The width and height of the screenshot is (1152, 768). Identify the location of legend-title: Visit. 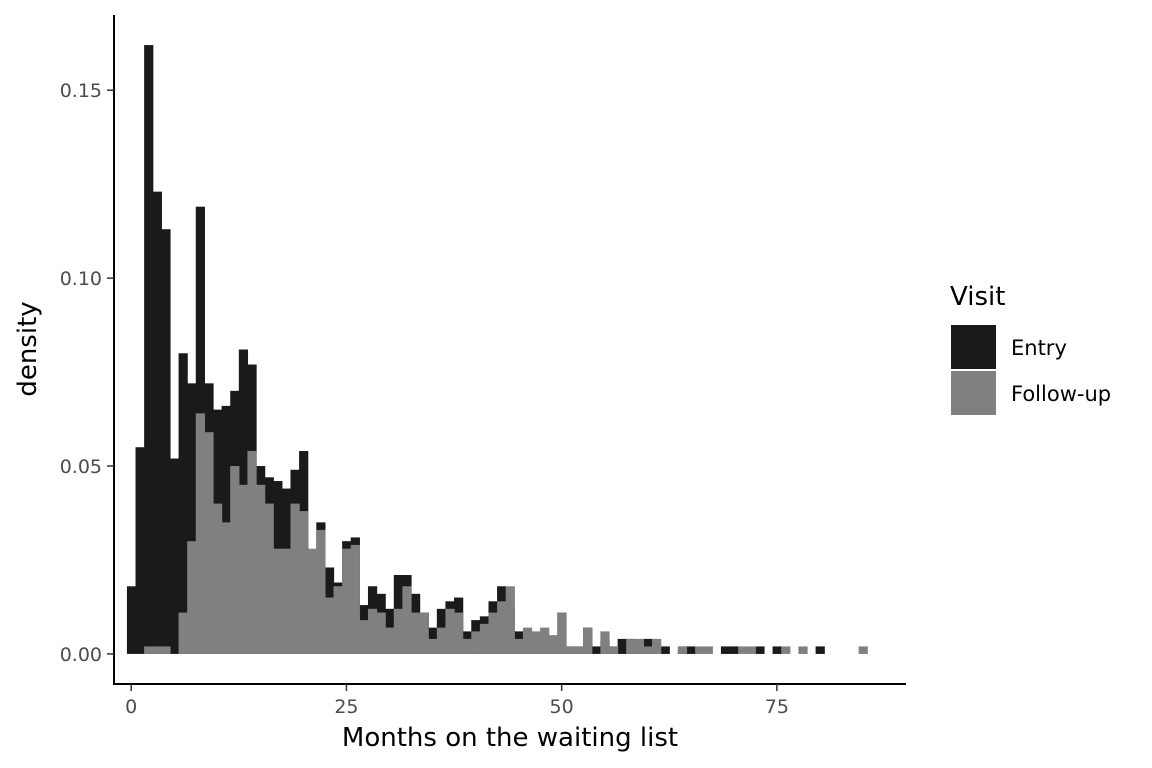
(977, 297).